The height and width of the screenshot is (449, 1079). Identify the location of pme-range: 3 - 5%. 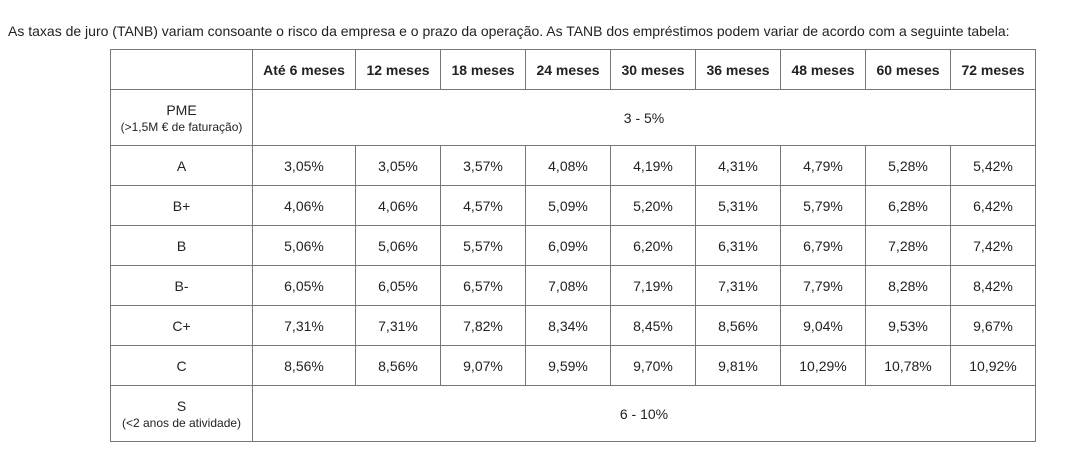
(644, 117).